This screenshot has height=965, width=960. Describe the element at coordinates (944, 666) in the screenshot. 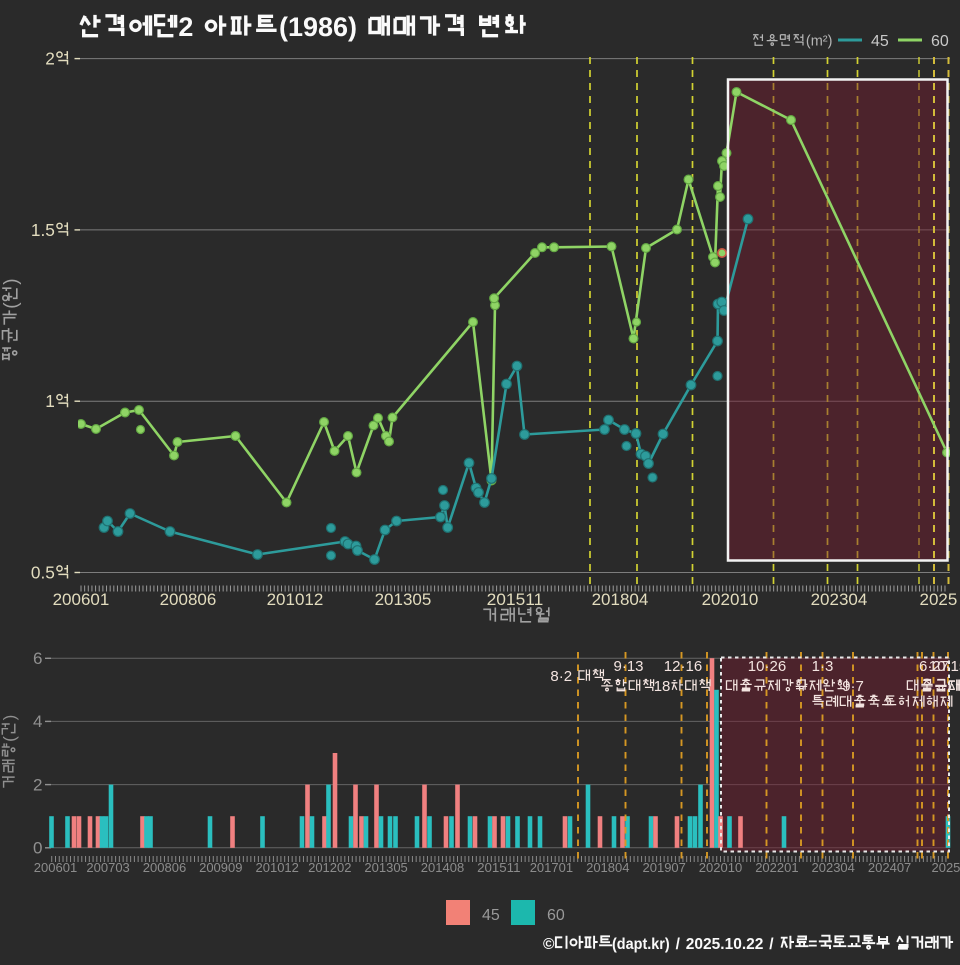

I see `svg-text: 10·15` at that location.